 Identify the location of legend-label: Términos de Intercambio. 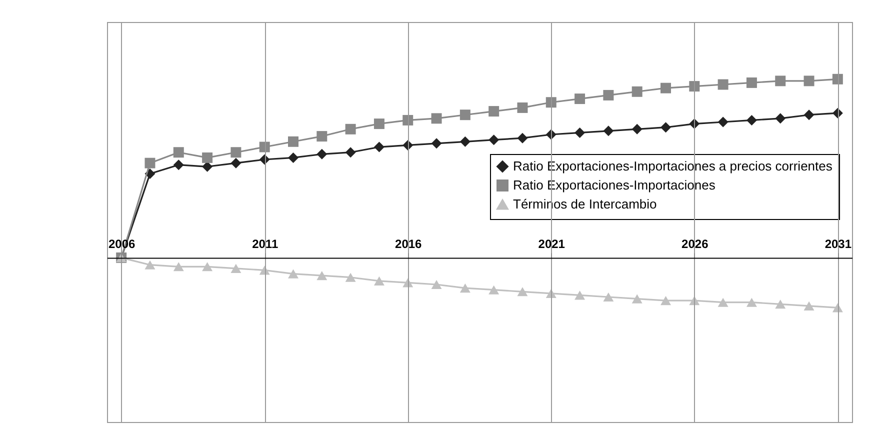
(585, 204).